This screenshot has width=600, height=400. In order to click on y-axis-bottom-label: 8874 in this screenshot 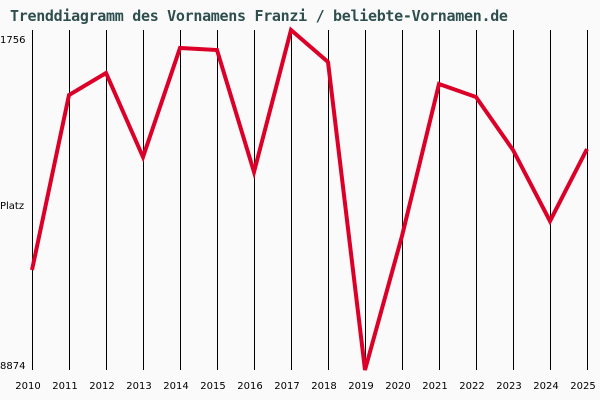, I will do `click(13, 366)`.